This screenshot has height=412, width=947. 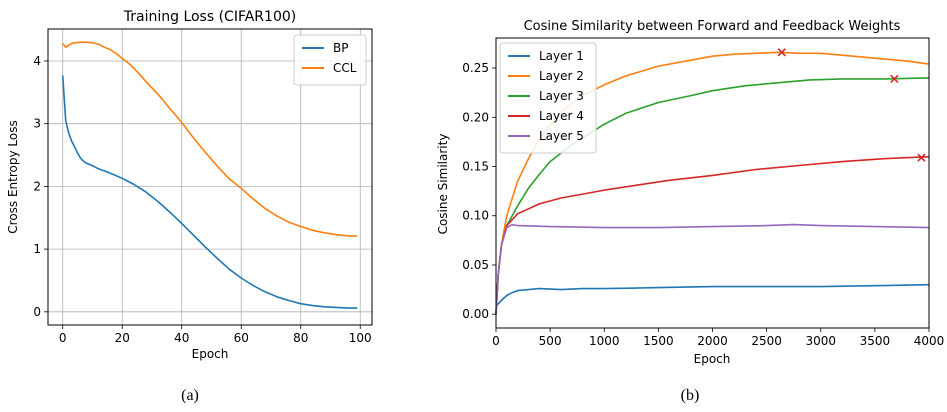 I want to click on chart-a-ylabel: Cross Entropy Loss, so click(x=13, y=176).